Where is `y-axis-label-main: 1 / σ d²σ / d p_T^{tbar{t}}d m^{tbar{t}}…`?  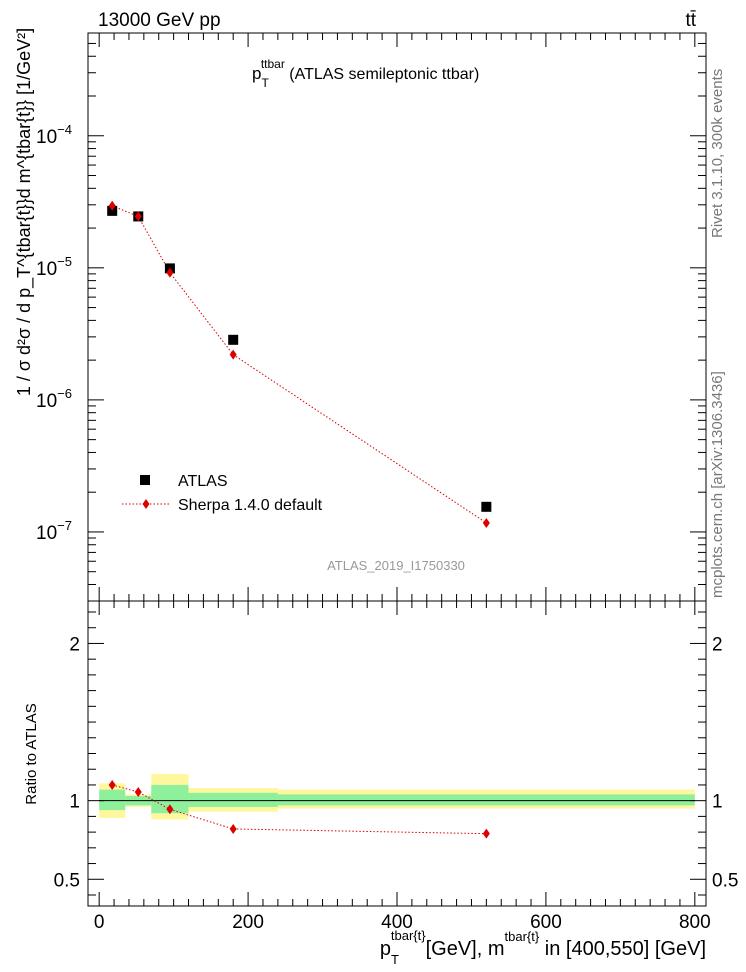
y-axis-label-main: 1 / σ d²σ / d p_T^{tbar{t}}d m^{tbar{t}}… is located at coordinates (24, 212).